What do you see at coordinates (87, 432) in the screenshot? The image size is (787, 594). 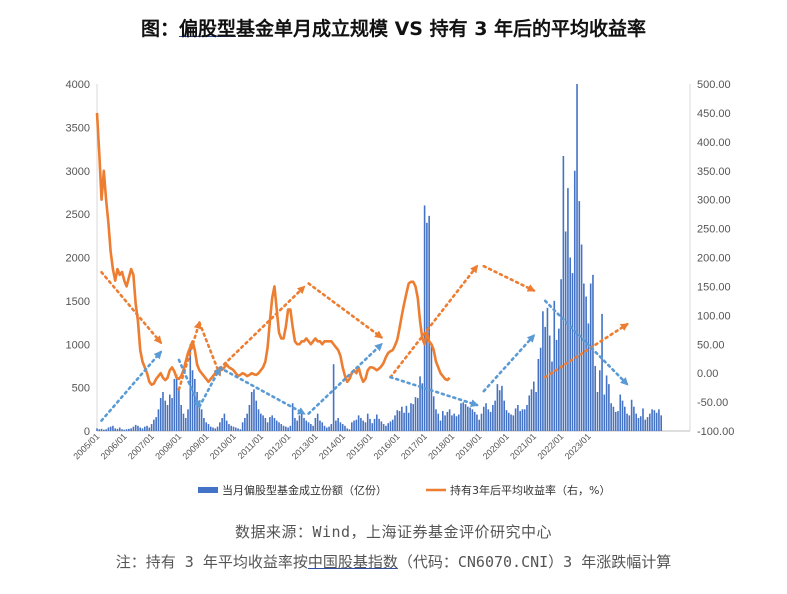 I see `left-tick-label: 0` at bounding box center [87, 432].